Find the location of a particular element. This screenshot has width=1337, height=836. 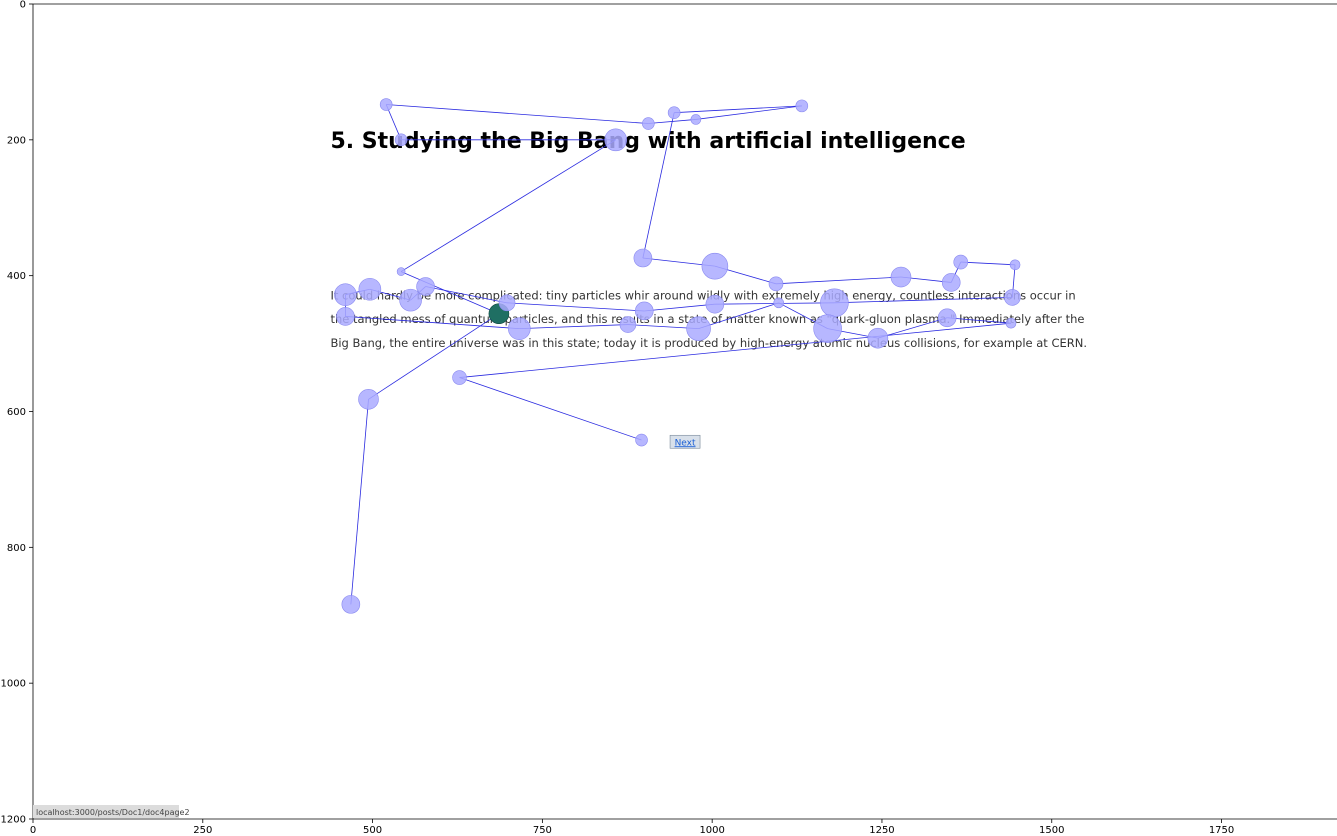

y-tick-label: 1000 is located at coordinates (13, 684).